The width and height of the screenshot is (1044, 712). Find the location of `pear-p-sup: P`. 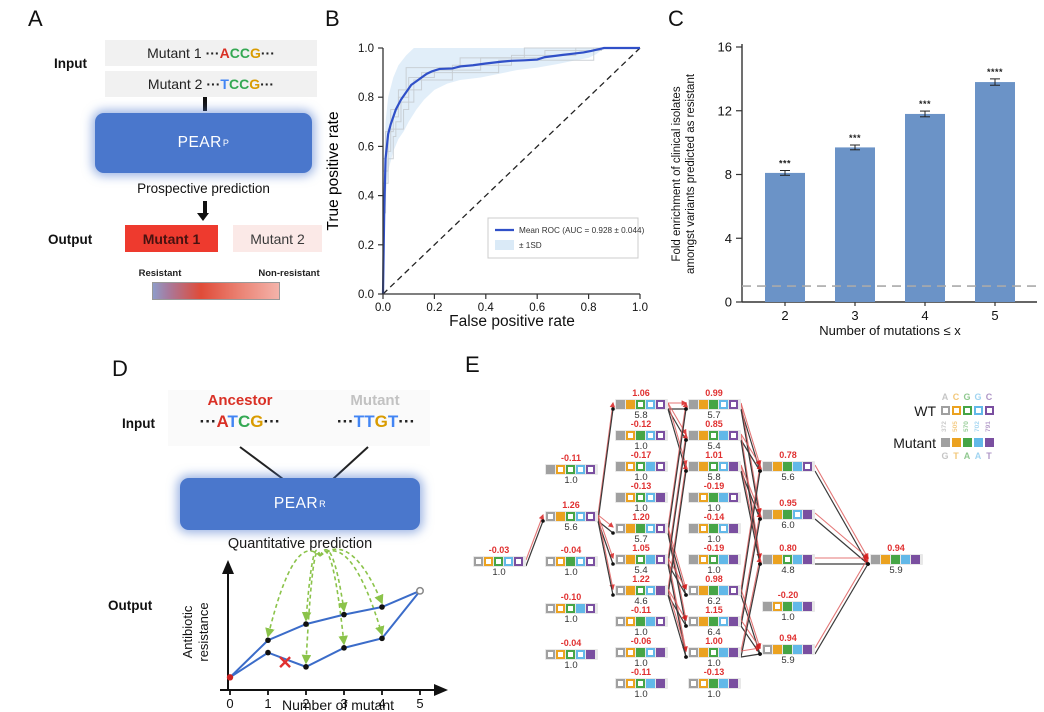

pear-p-sup: P is located at coordinates (226, 143).